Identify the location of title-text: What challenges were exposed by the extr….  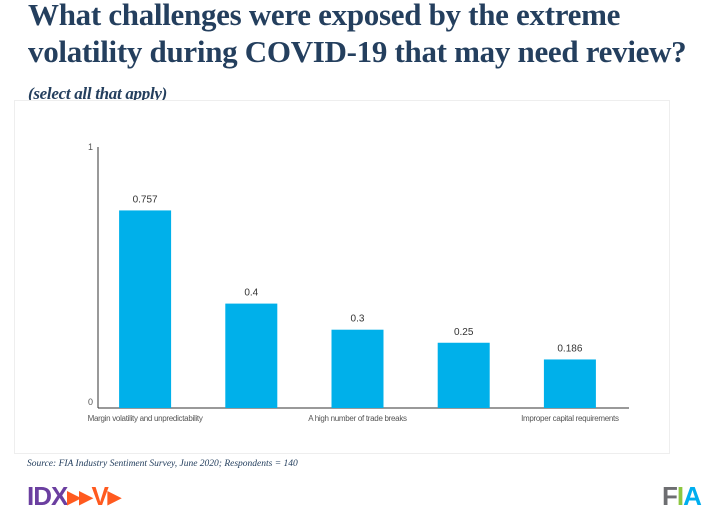
(357, 34).